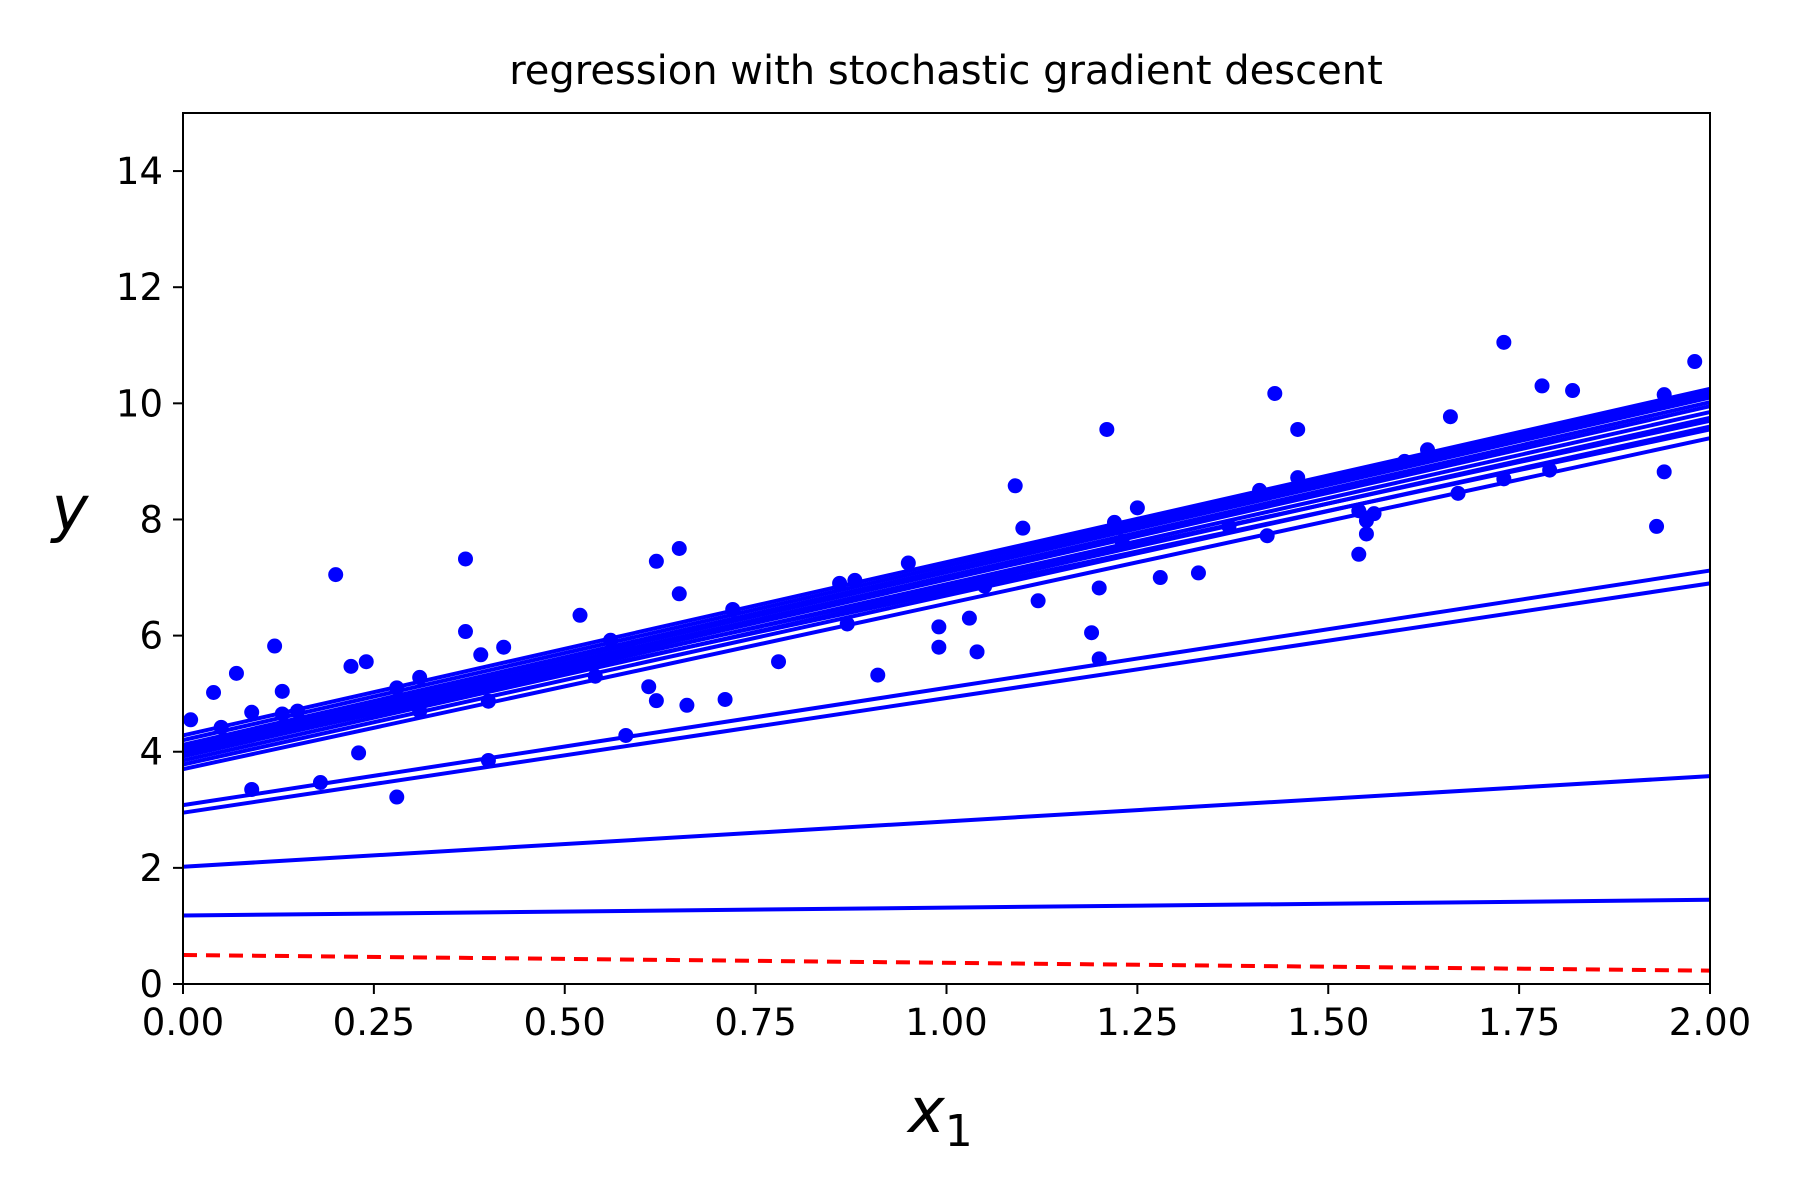 Image resolution: width=1800 pixels, height=1200 pixels. What do you see at coordinates (70, 508) in the screenshot?
I see `y-axis-label: y` at bounding box center [70, 508].